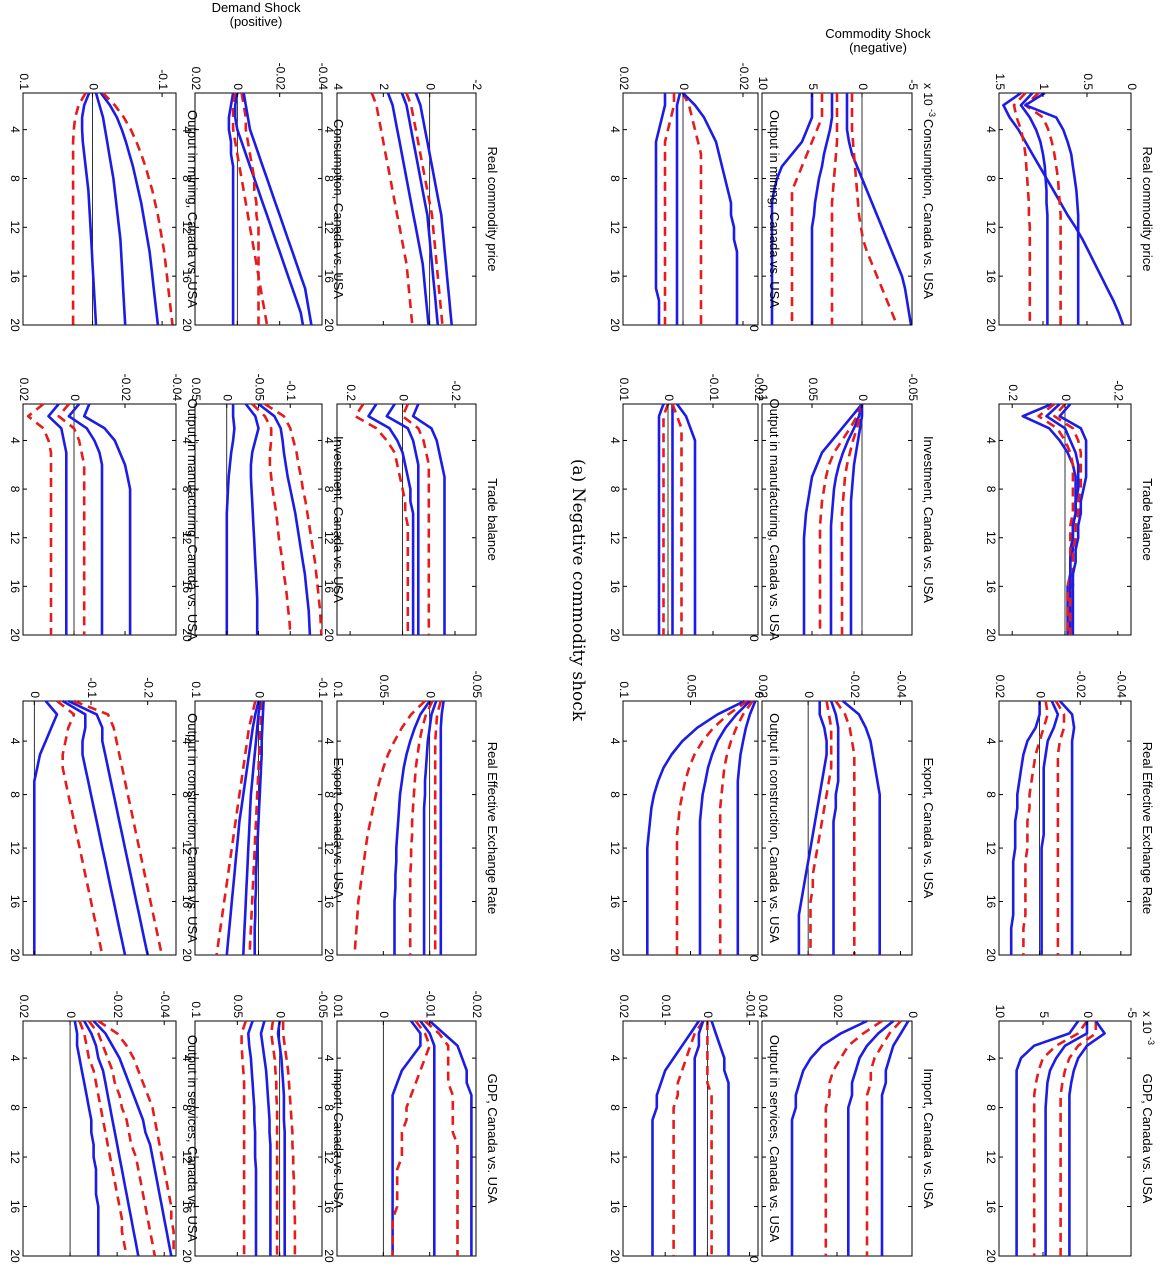 The height and width of the screenshot is (1287, 1168). What do you see at coordinates (477, 84) in the screenshot?
I see `y-tick-label: -2` at bounding box center [477, 84].